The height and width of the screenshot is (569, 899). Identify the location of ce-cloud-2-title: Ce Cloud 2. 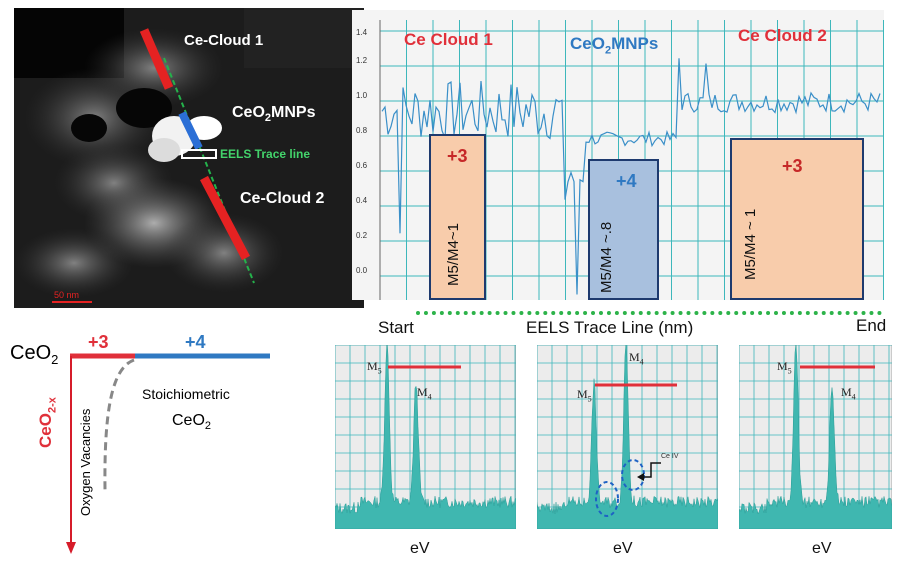
(782, 35).